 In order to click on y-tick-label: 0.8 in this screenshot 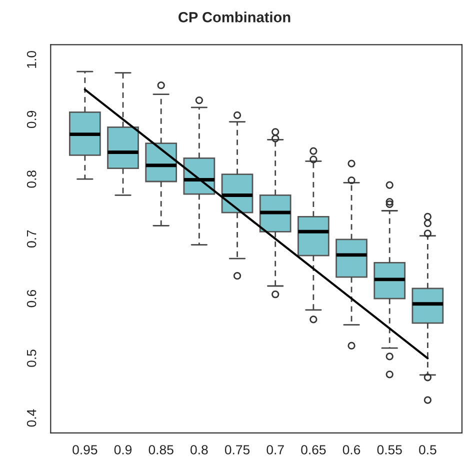, I will do `click(31, 179)`.